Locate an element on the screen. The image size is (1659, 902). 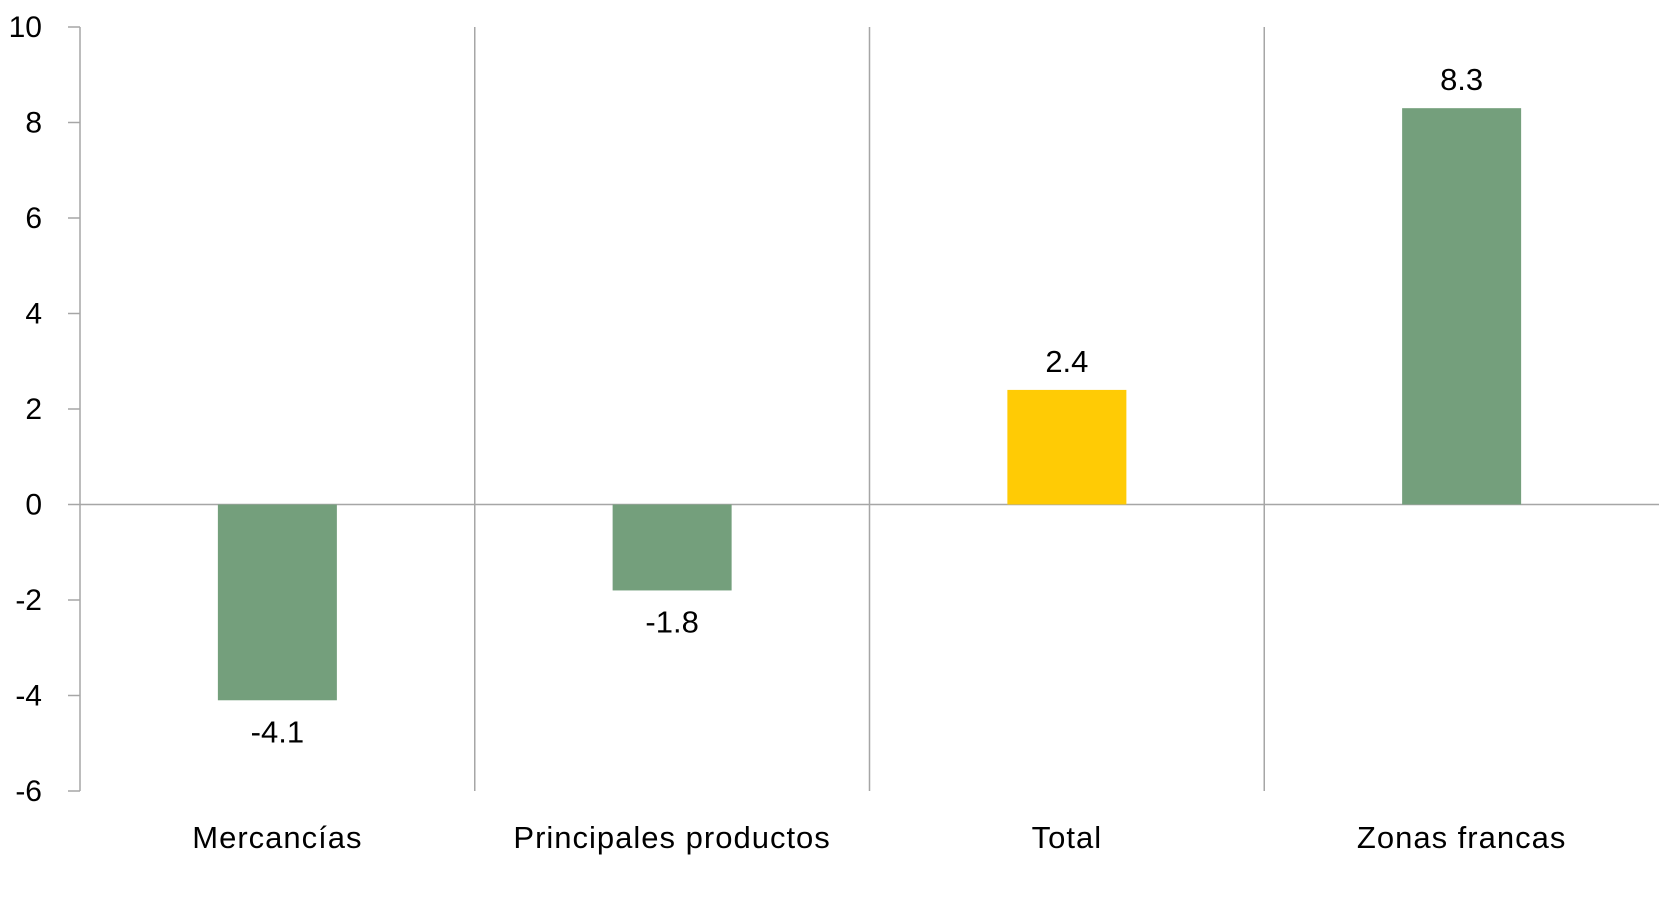
y-tick-label: -2 is located at coordinates (28, 600).